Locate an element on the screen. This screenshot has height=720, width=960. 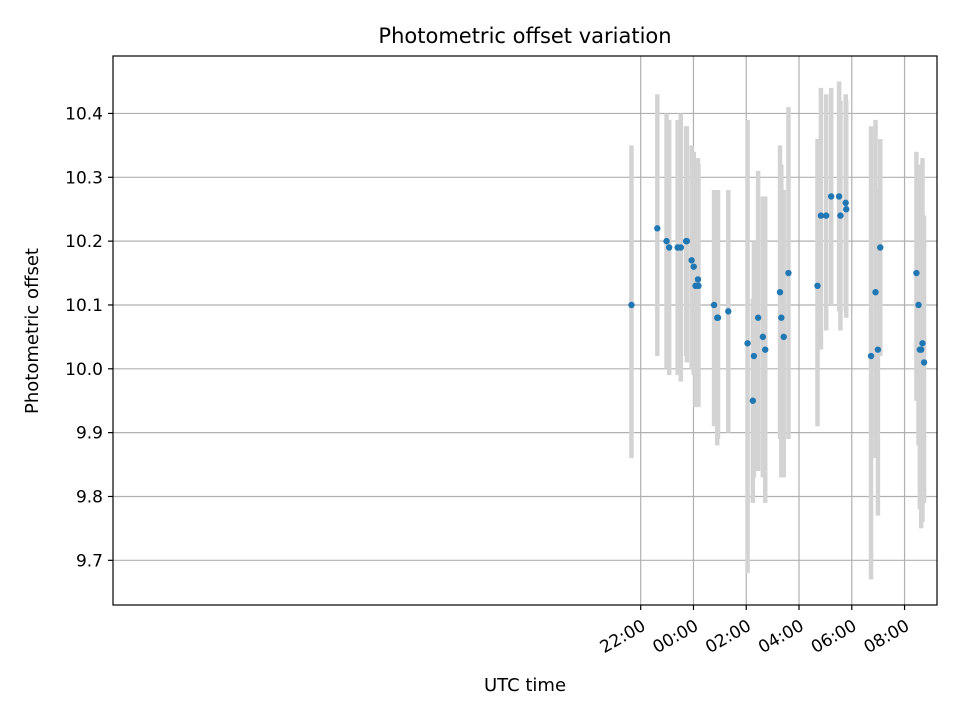
y-axis-ticks: 9.7 9.8 9.9 10.0 10.1 10.2 10.3 10.4 is located at coordinates (89, 337).